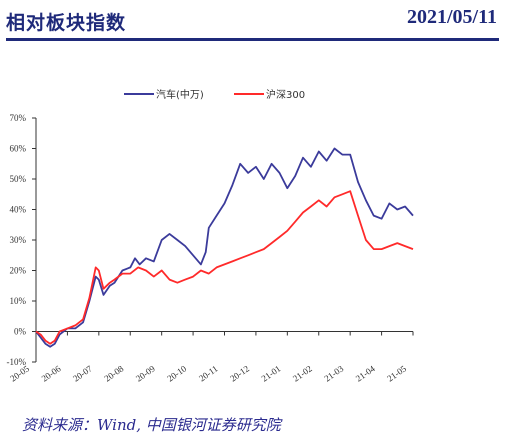 This screenshot has width=505, height=439. What do you see at coordinates (151, 425) in the screenshot?
I see `source-note: 资料来源：Wind, 中国银河证券研究院` at bounding box center [151, 425].